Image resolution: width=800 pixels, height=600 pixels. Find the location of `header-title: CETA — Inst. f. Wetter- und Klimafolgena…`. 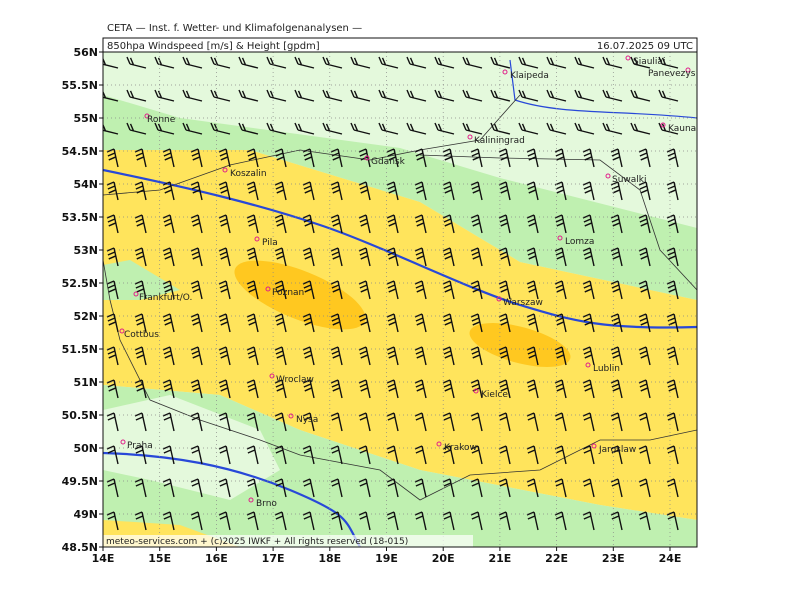

header-title: CETA — Inst. f. Wetter- und Klimafolgena… is located at coordinates (234, 28).